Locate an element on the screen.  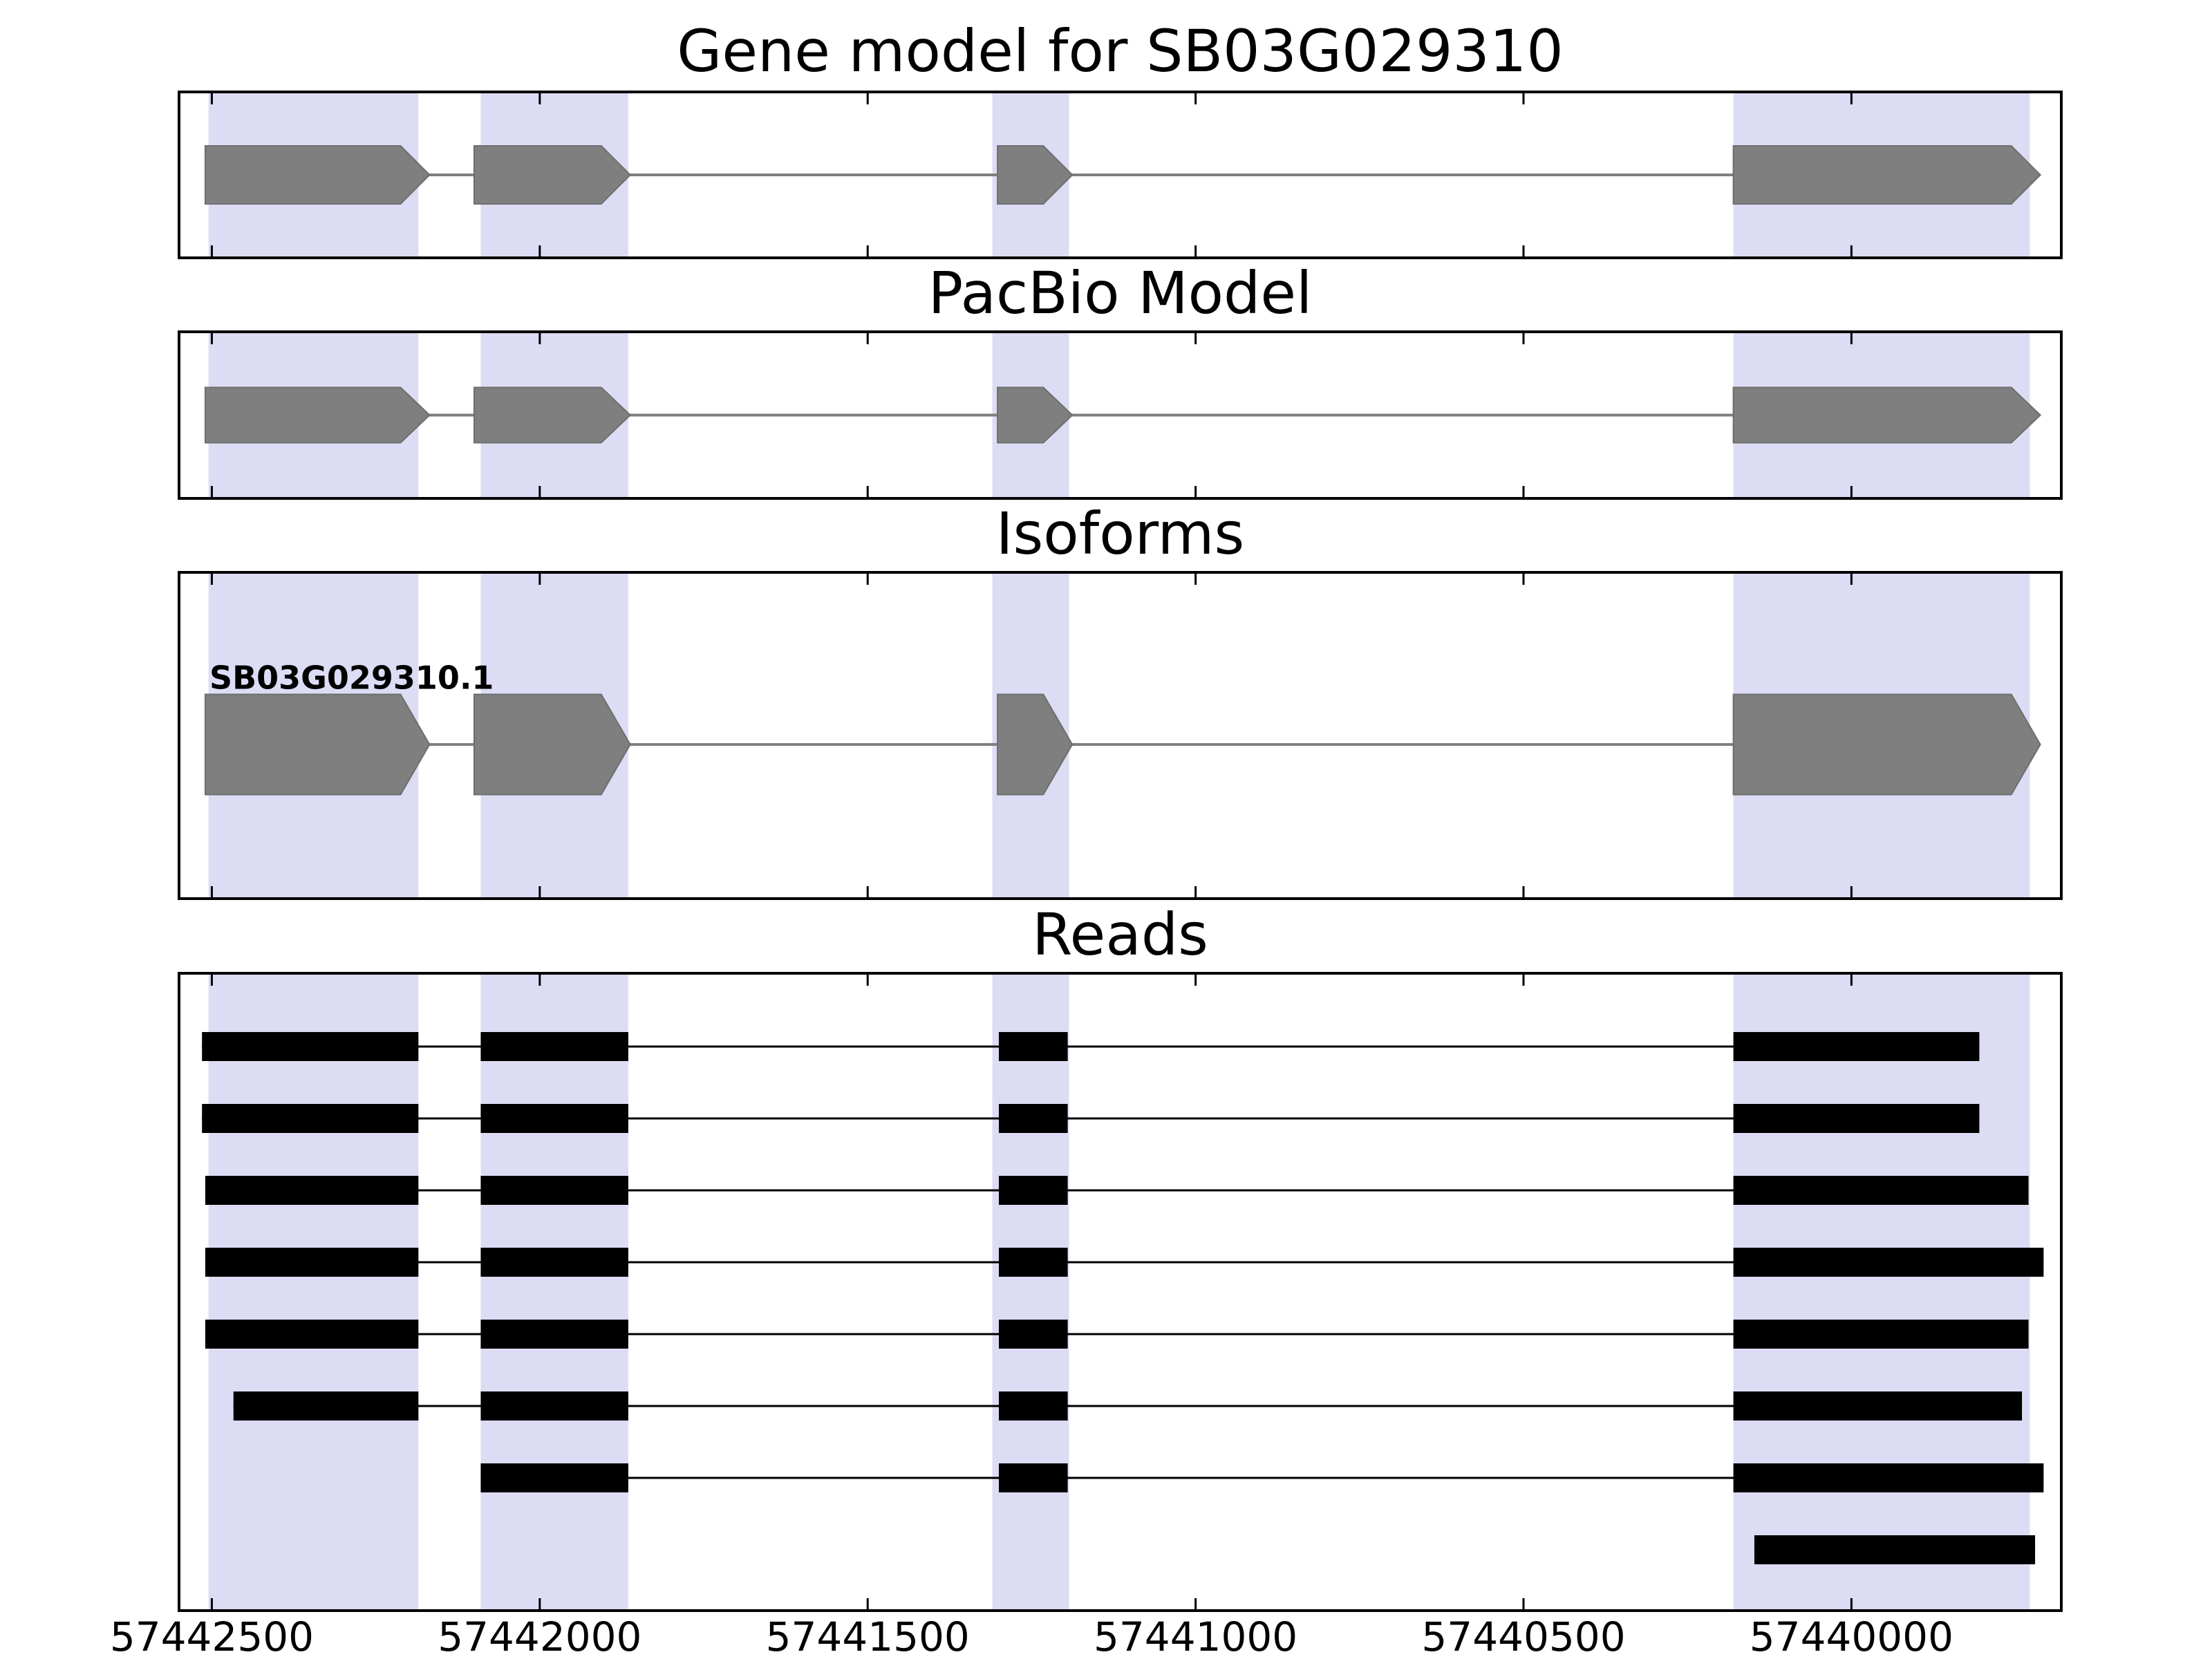
reads-title: Reads is located at coordinates (1120, 934).